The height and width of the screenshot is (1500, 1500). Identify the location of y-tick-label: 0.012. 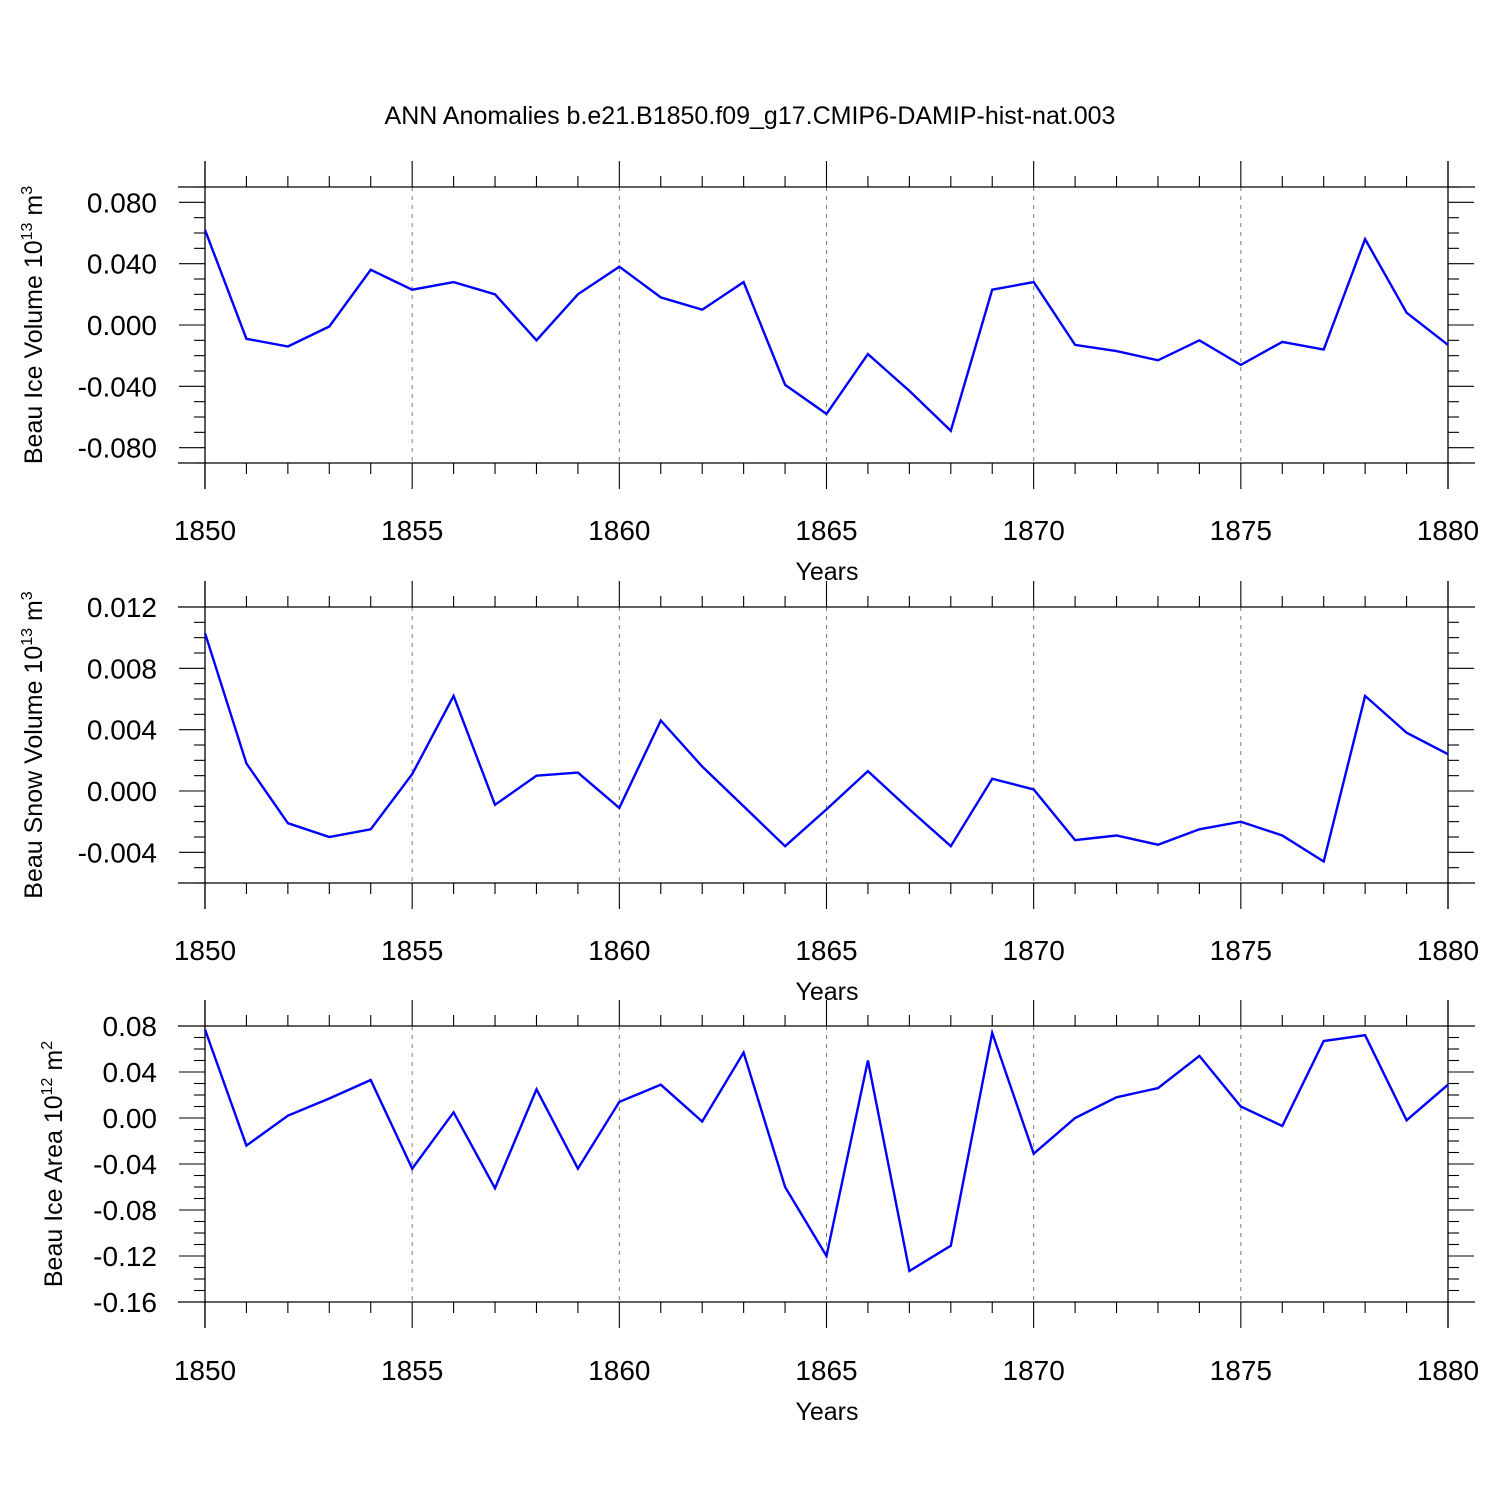
(122, 607).